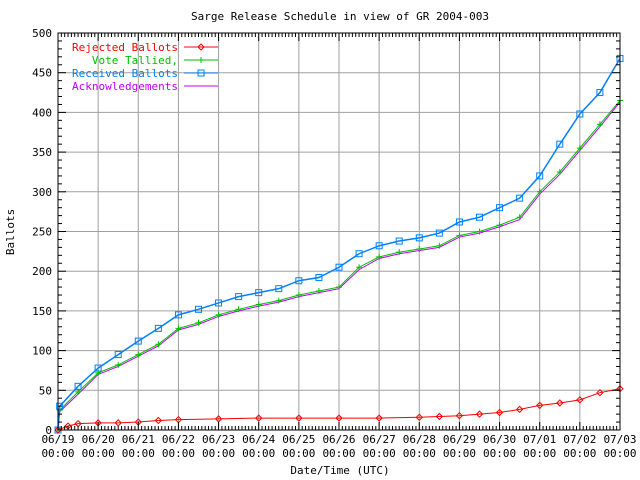 The width and height of the screenshot is (640, 480). What do you see at coordinates (42, 33) in the screenshot?
I see `y-tick-label: 500` at bounding box center [42, 33].